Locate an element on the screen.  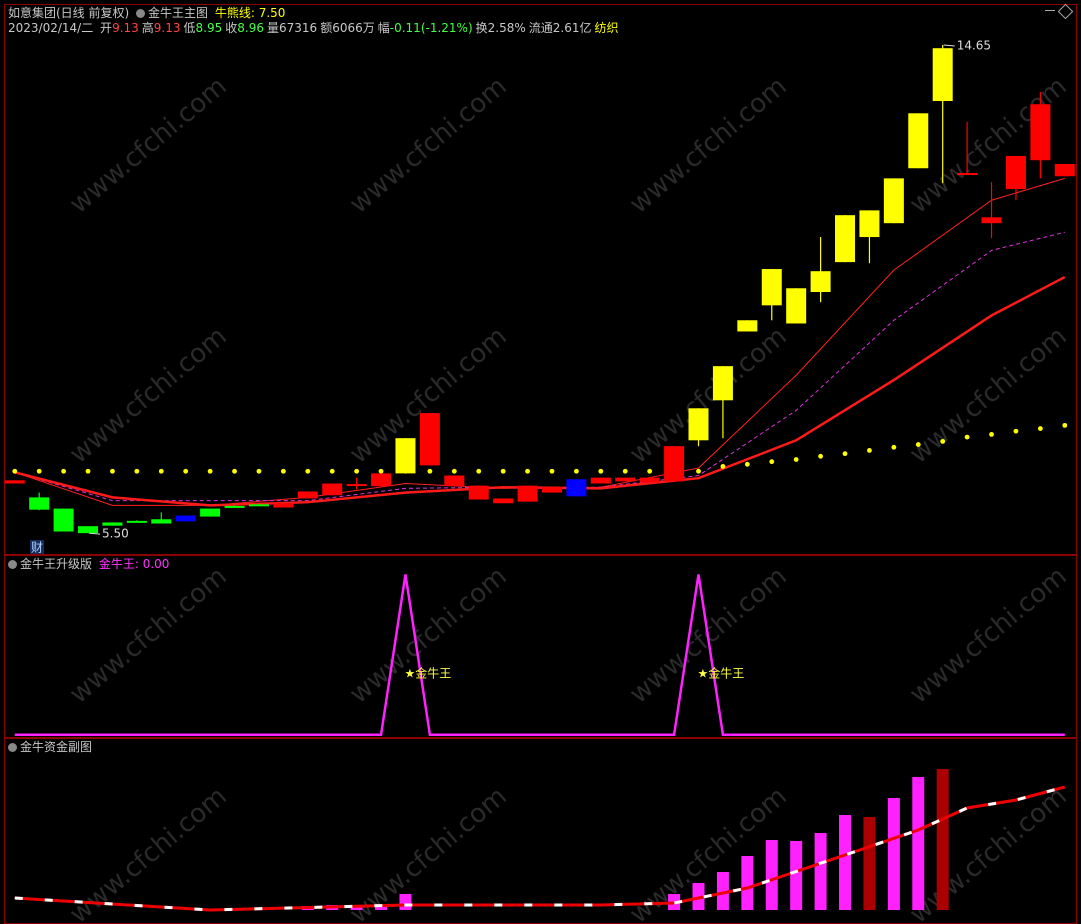
min-button is located at coordinates (1050, 9).